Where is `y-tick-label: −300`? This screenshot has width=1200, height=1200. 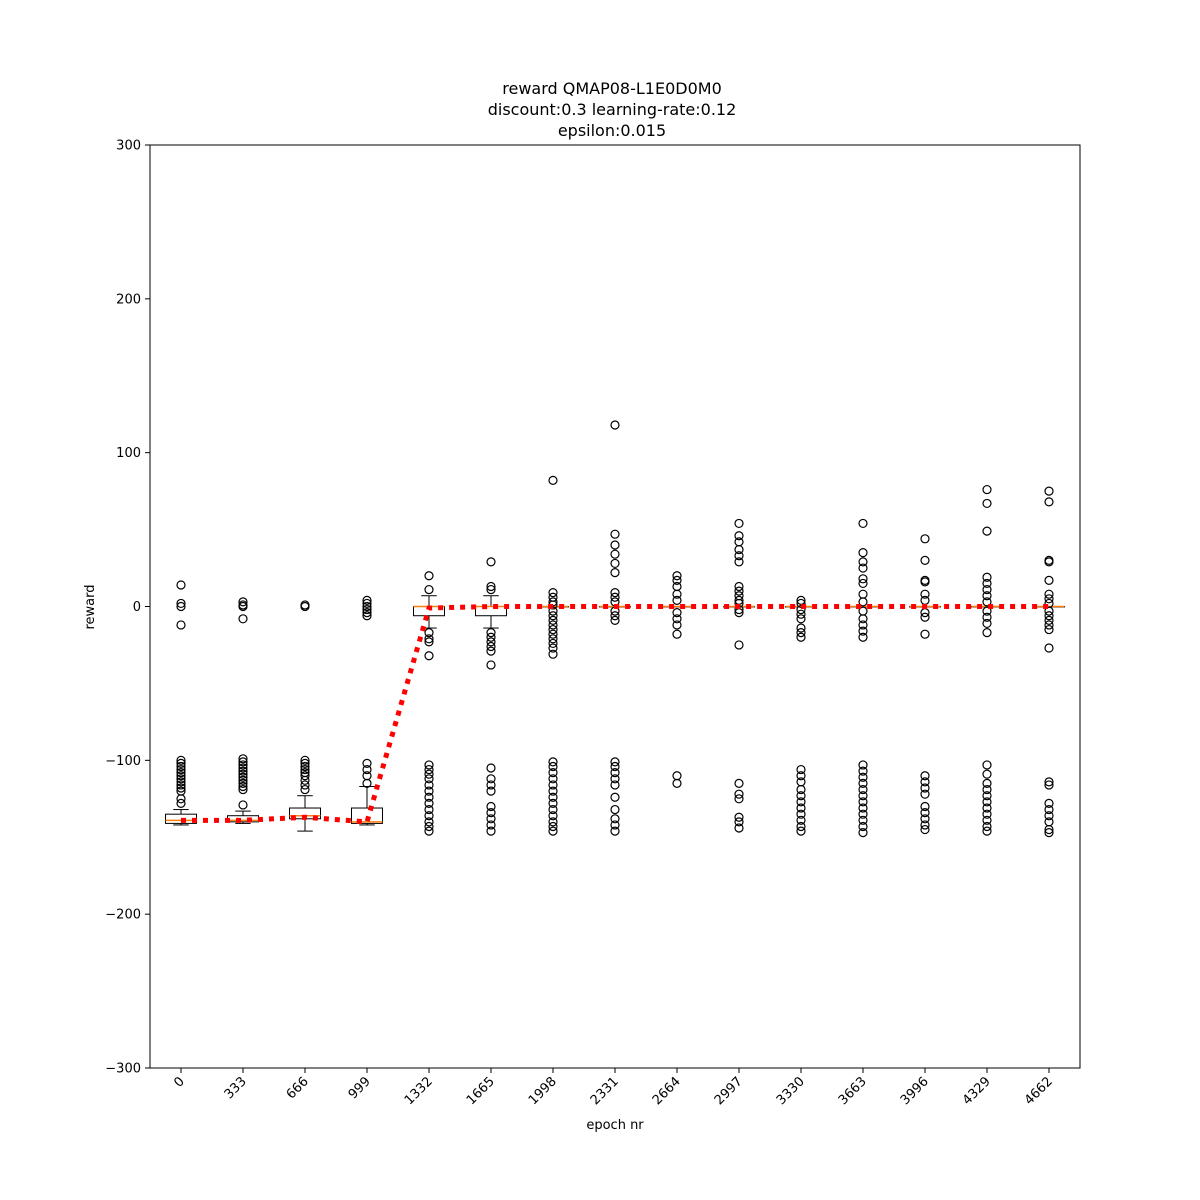
y-tick-label: −300 is located at coordinates (123, 1069).